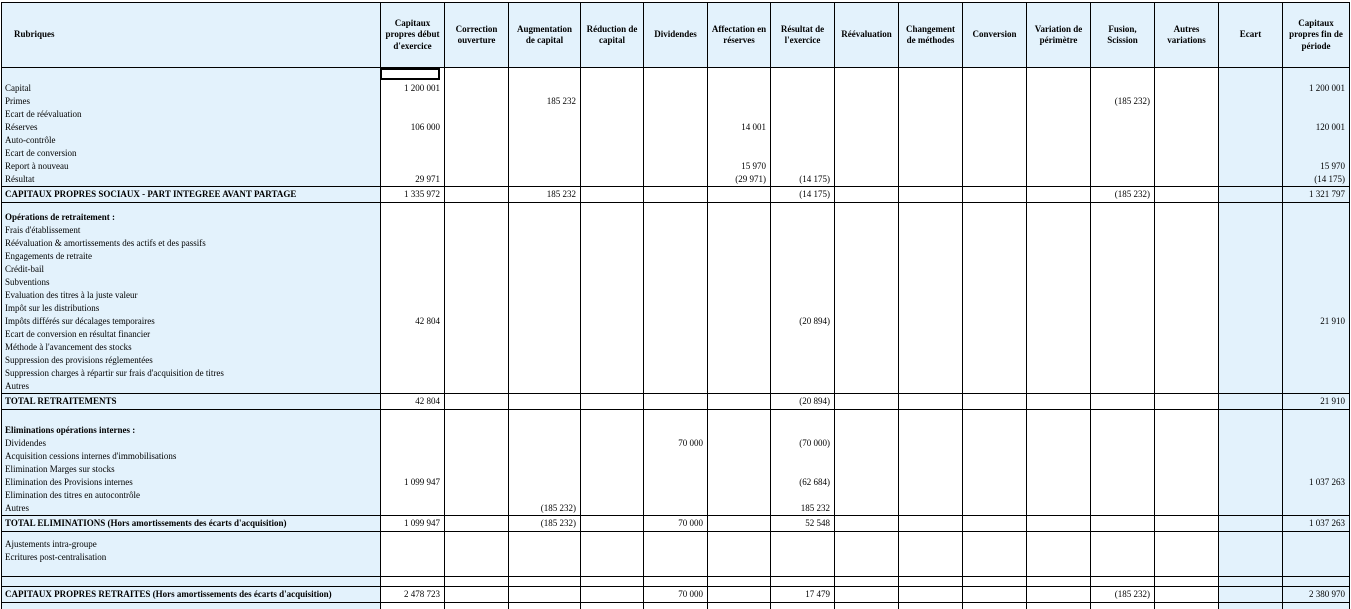 The image size is (1351, 609). What do you see at coordinates (739, 127) in the screenshot?
I see `value-column-cell: 14 001 15 970(29 971)` at bounding box center [739, 127].